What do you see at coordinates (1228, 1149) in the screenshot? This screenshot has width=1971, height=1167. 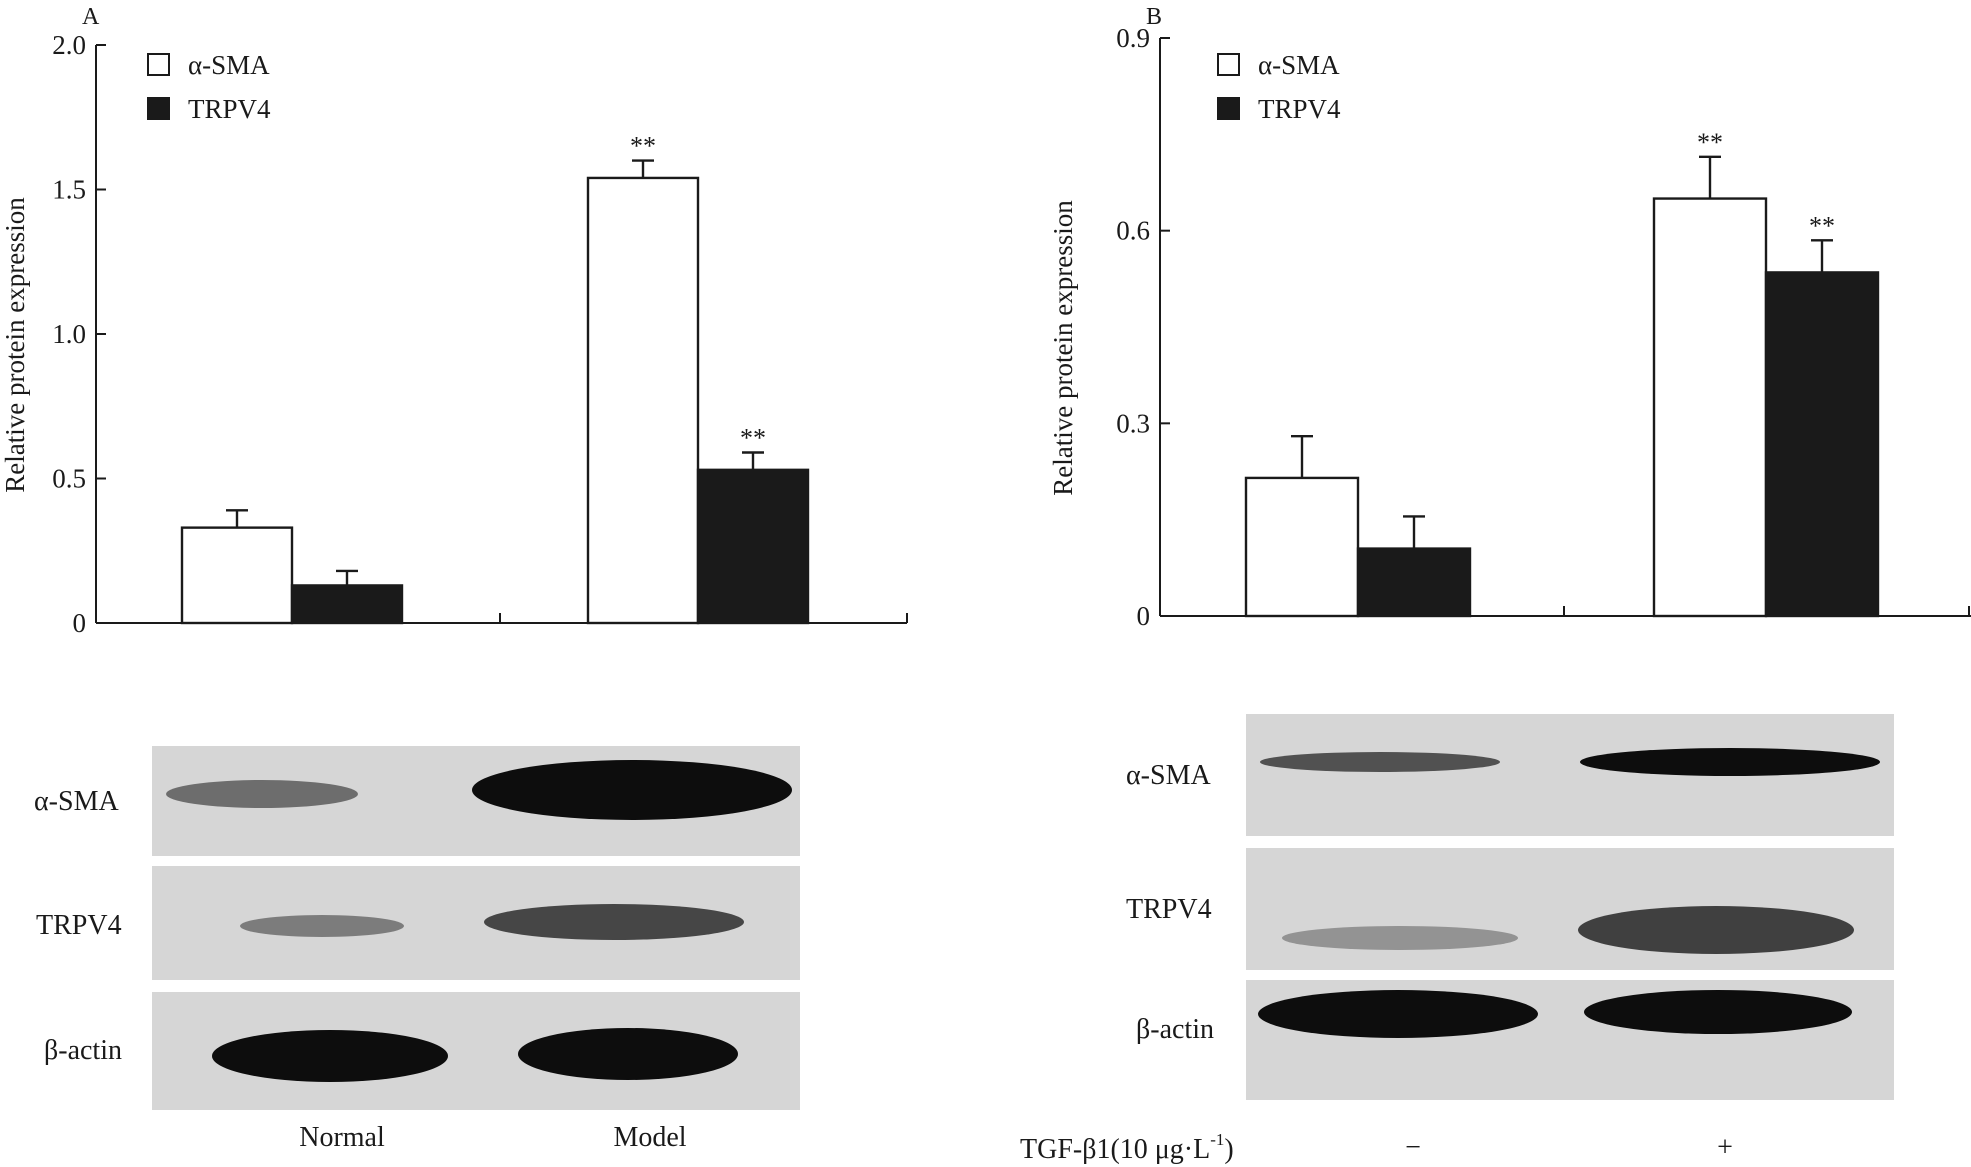 I see `treatment-label-close: )` at bounding box center [1228, 1149].